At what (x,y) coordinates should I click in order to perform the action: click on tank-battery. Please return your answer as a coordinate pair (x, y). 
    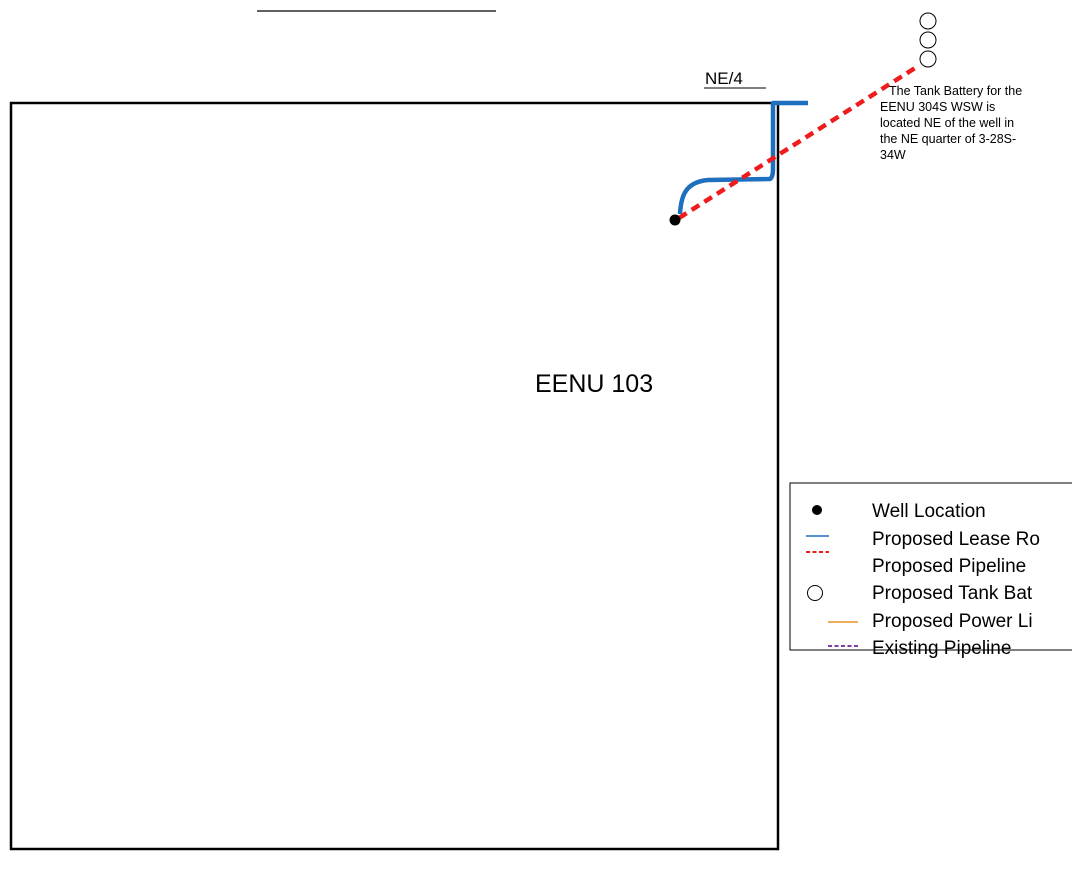
    Looking at the image, I should click on (928, 40).